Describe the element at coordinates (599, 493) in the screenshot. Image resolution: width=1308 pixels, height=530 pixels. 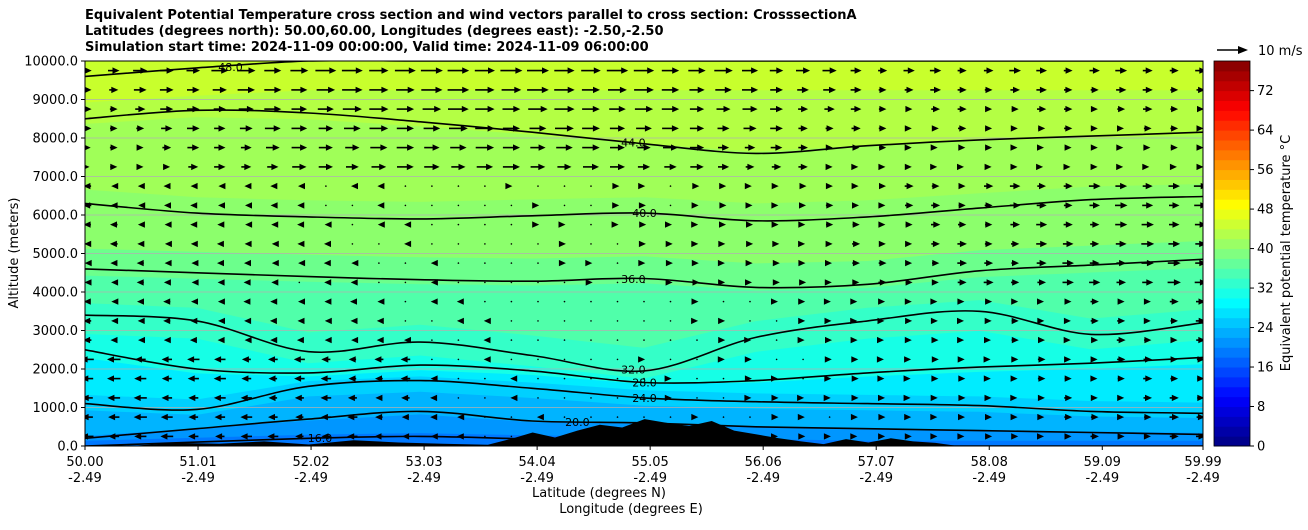
I see `x-axis-label-lat: Latitude (degrees N)` at that location.